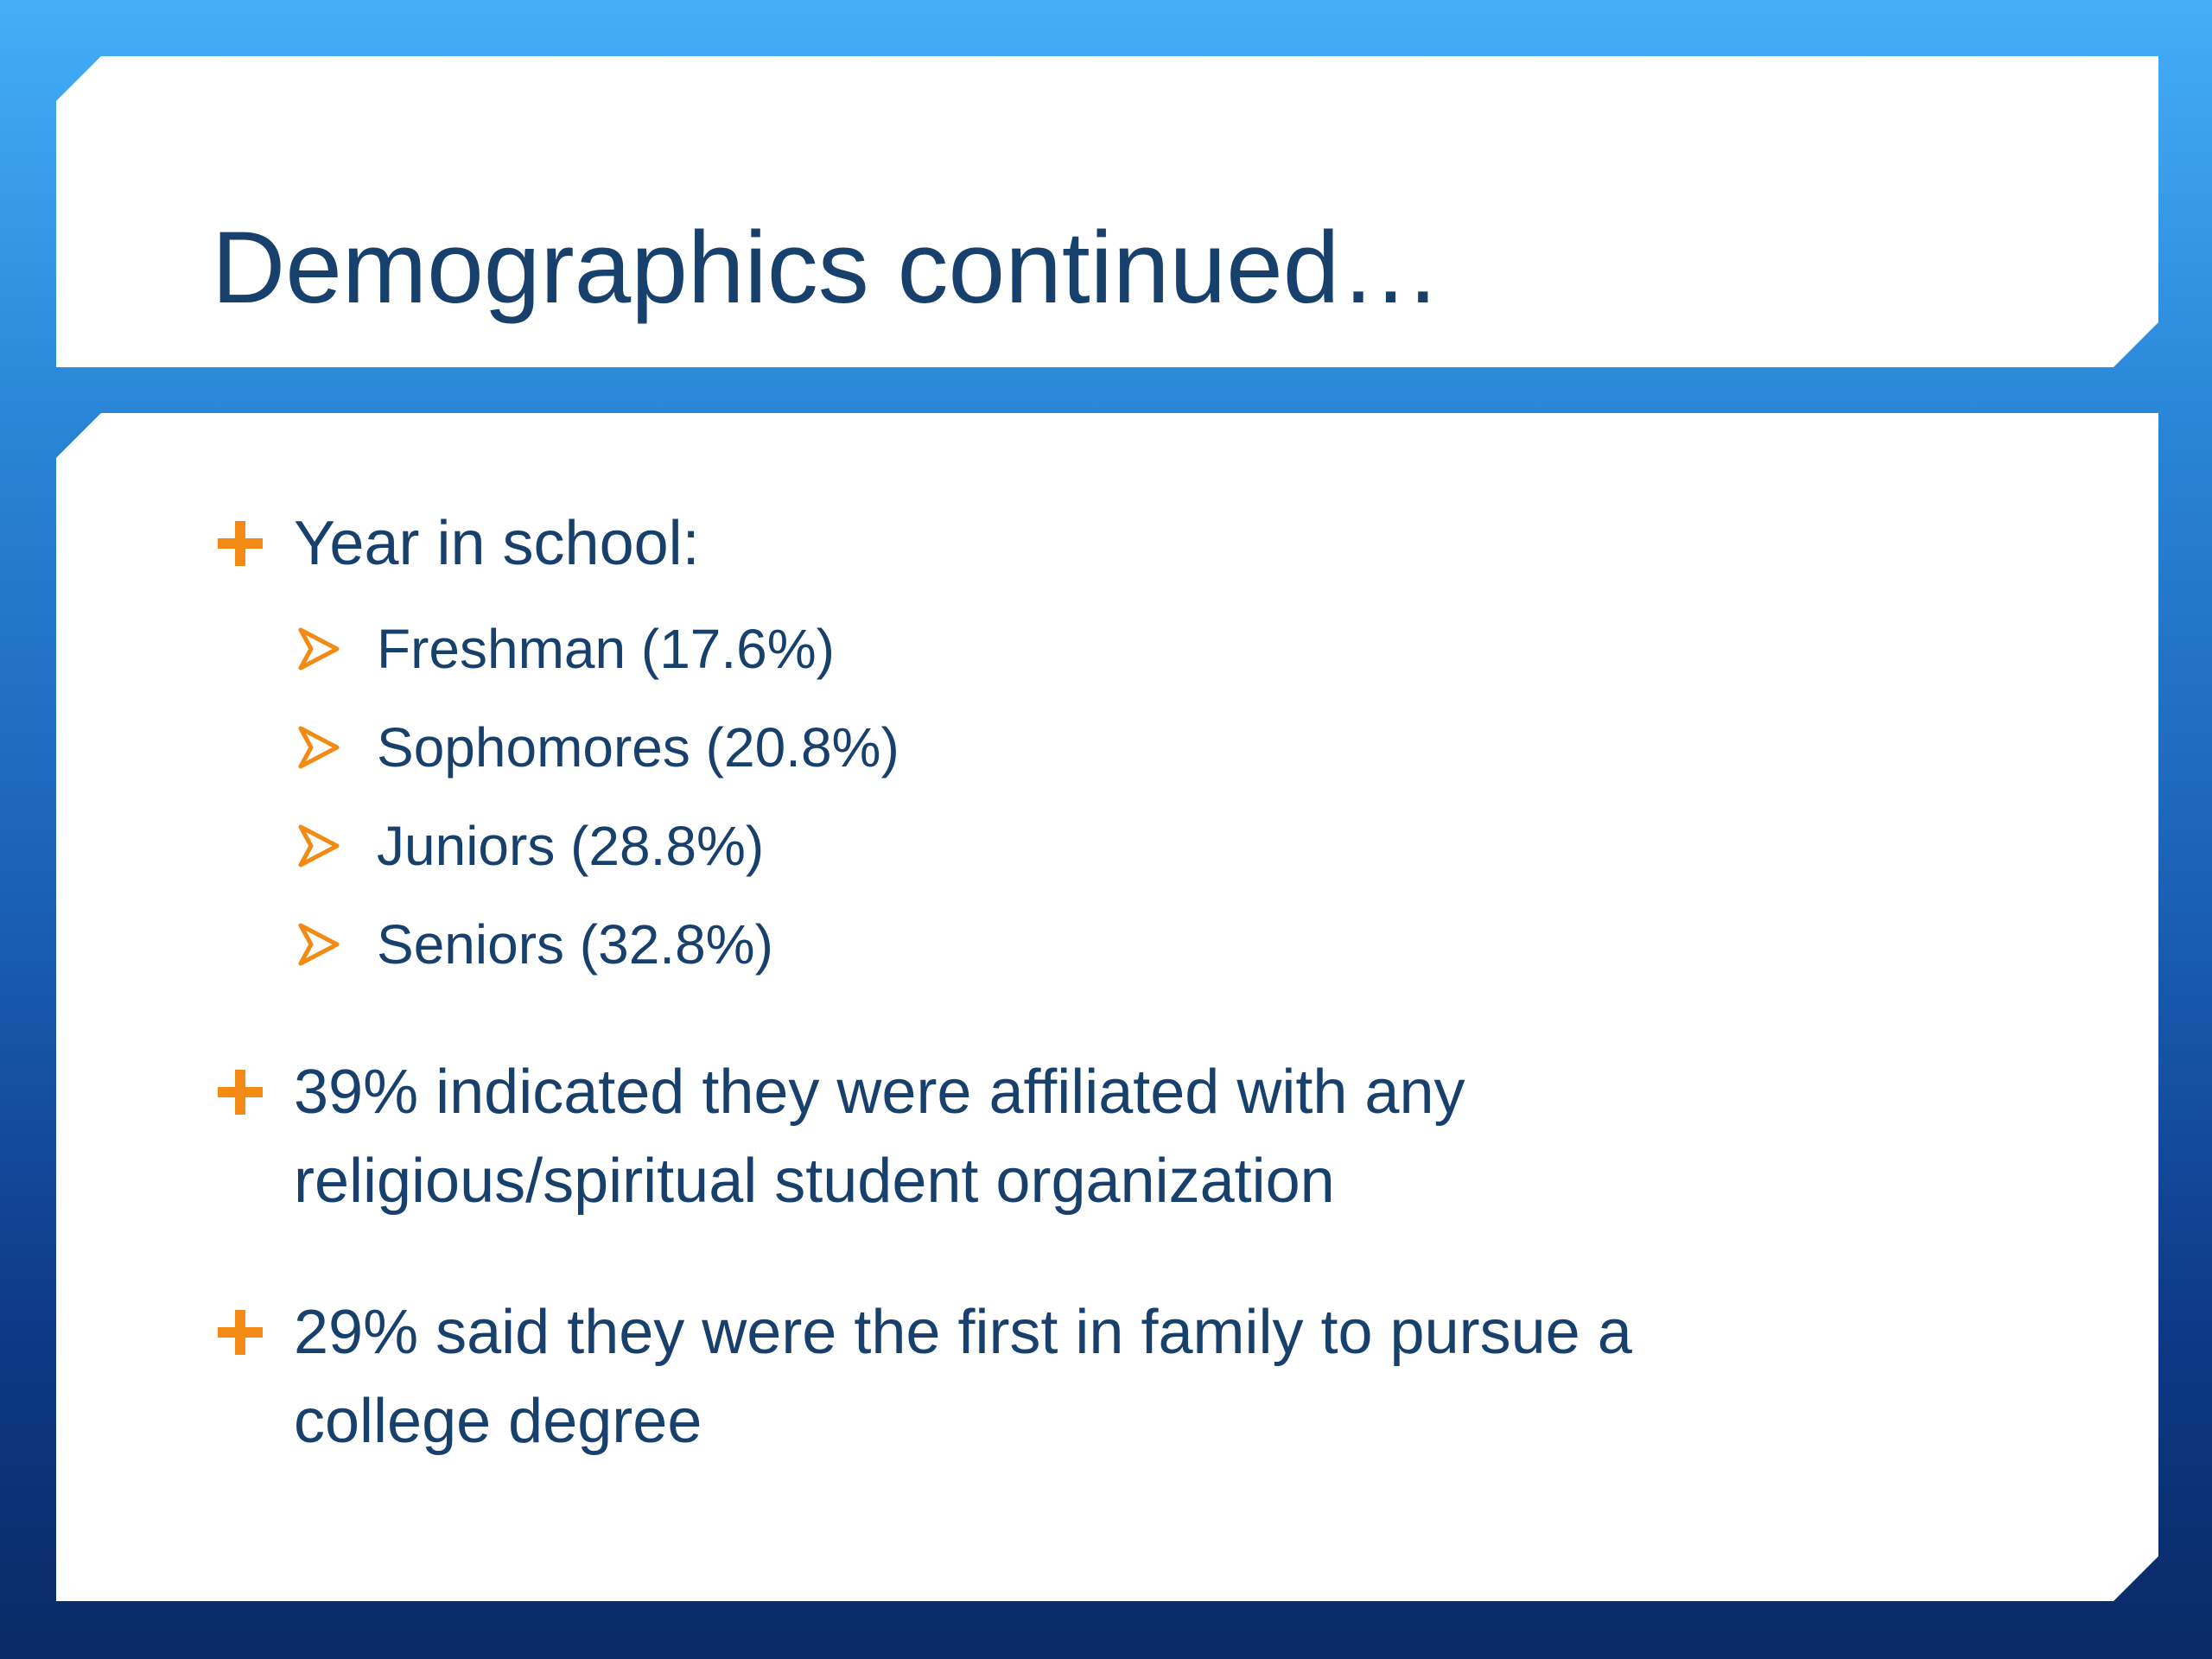 The height and width of the screenshot is (1659, 2212). Describe the element at coordinates (575, 944) in the screenshot. I see `sub-bullet-text: Seniors (32.8%)` at that location.